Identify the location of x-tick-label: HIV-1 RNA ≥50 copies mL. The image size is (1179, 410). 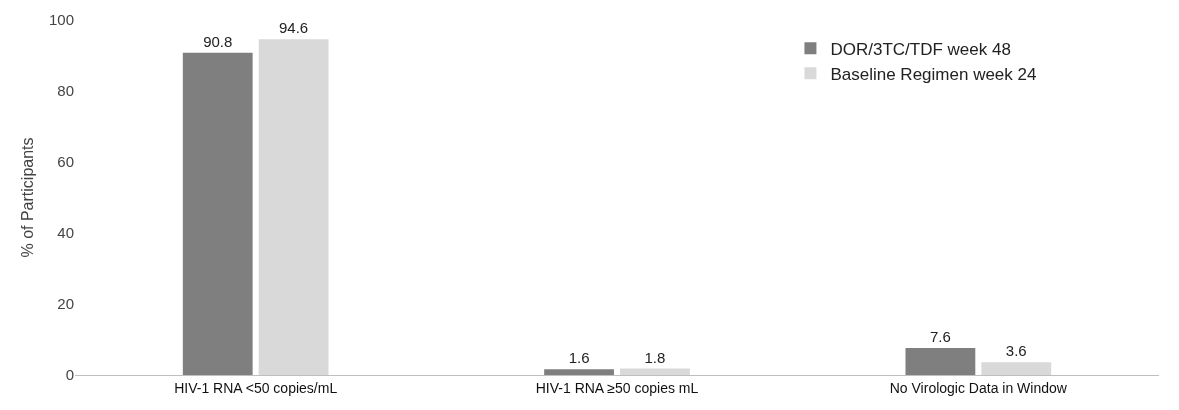
(617, 387).